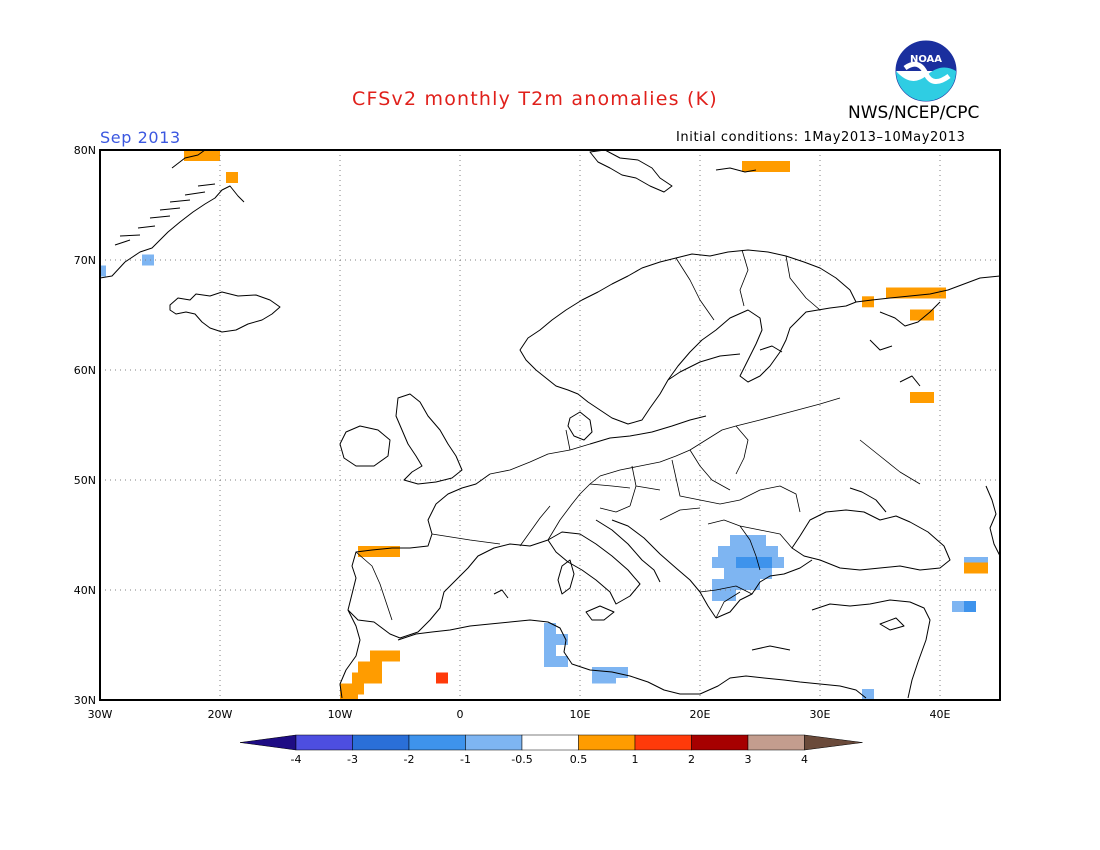 The width and height of the screenshot is (1100, 850). Describe the element at coordinates (736, 170) in the screenshot. I see `coast-franz-josef` at that location.